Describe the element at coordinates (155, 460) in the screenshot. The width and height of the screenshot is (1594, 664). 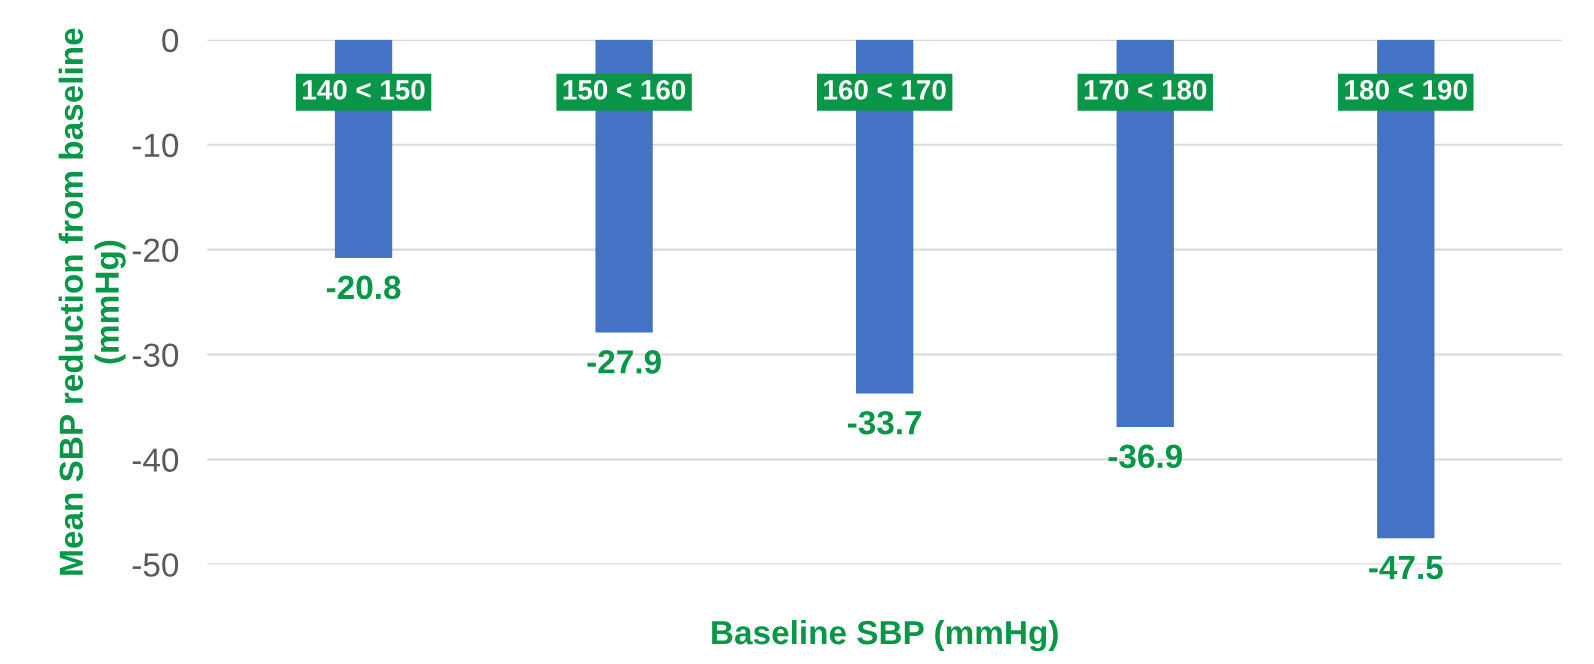
I see `y-tick-label: -40` at that location.